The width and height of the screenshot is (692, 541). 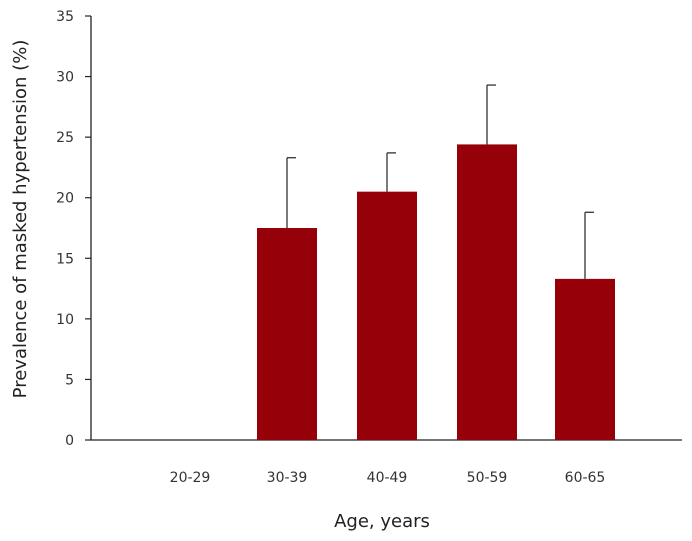 What do you see at coordinates (190, 478) in the screenshot?
I see `x-tick-label: 20-29` at bounding box center [190, 478].